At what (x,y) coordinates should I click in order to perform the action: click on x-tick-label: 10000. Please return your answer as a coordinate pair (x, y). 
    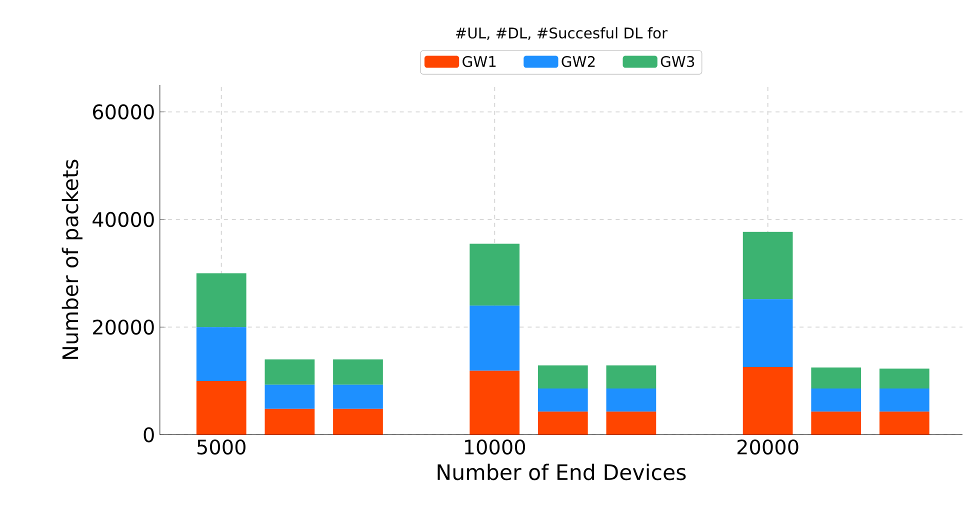
    Looking at the image, I should click on (495, 447).